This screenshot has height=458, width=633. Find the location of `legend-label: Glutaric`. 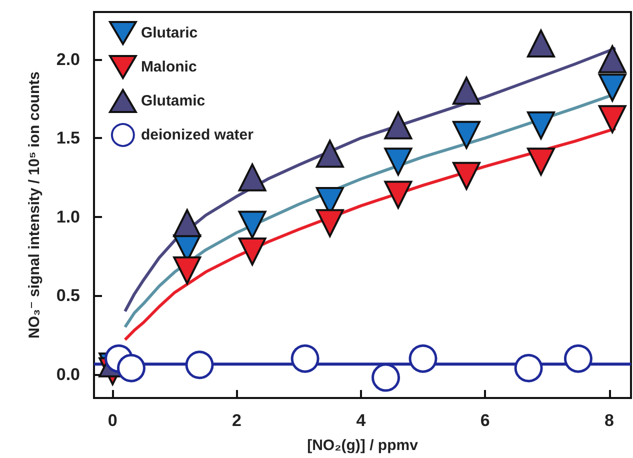

legend-label: Glutaric is located at coordinates (169, 33).